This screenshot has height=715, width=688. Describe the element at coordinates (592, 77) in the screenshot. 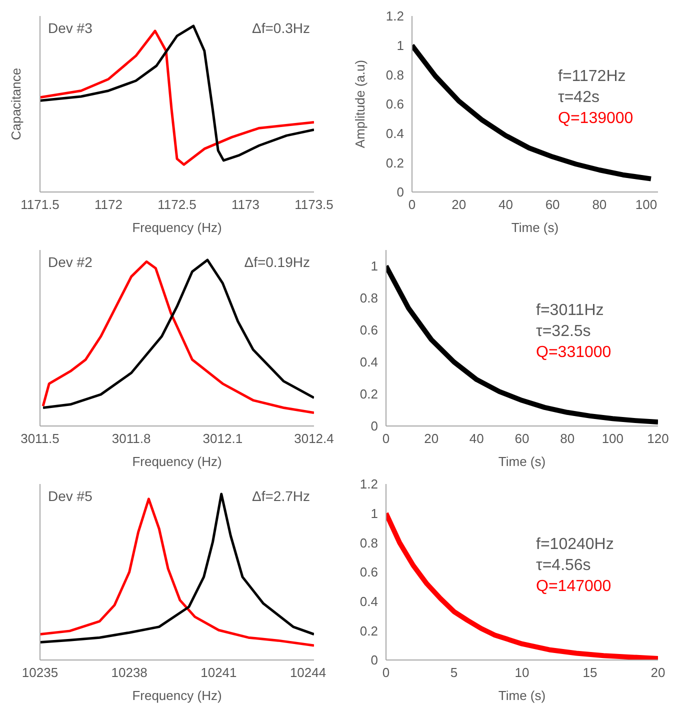

I see `annotation: f=1172Hz` at that location.